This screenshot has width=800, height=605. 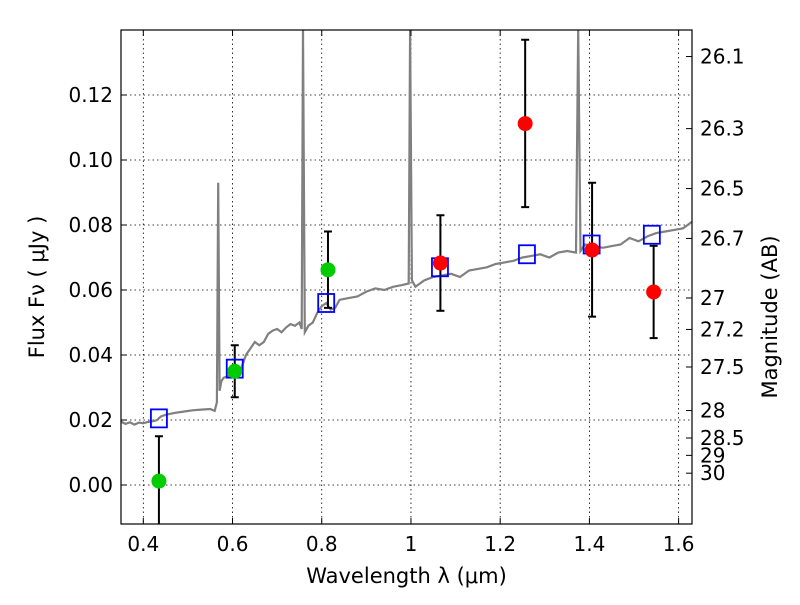 I want to click on right-tick-label: 27.5, so click(x=722, y=367).